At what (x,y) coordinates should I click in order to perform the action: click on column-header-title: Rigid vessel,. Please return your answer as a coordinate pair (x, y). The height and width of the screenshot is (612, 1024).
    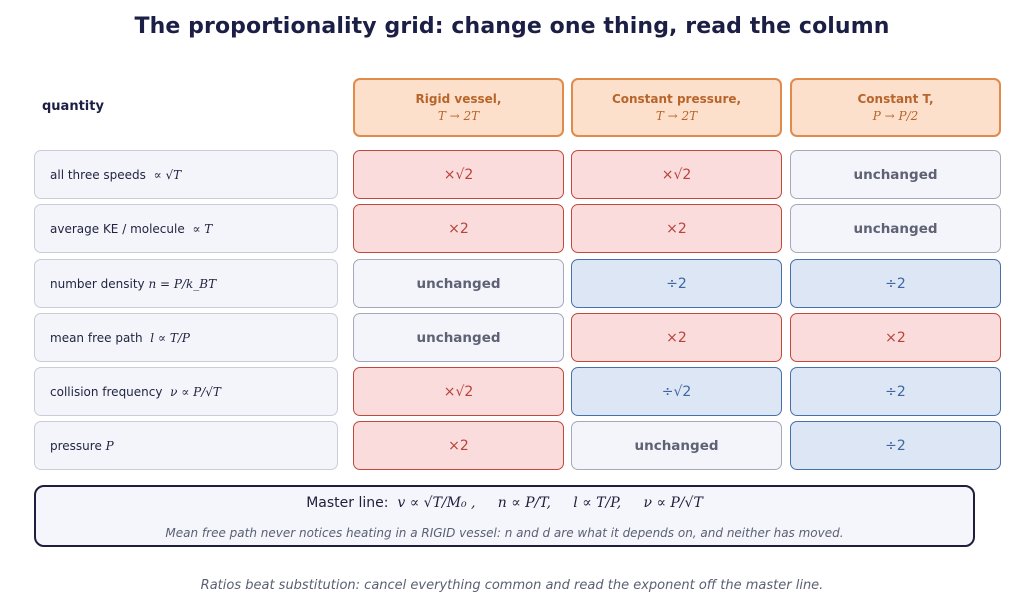
    Looking at the image, I should click on (458, 98).